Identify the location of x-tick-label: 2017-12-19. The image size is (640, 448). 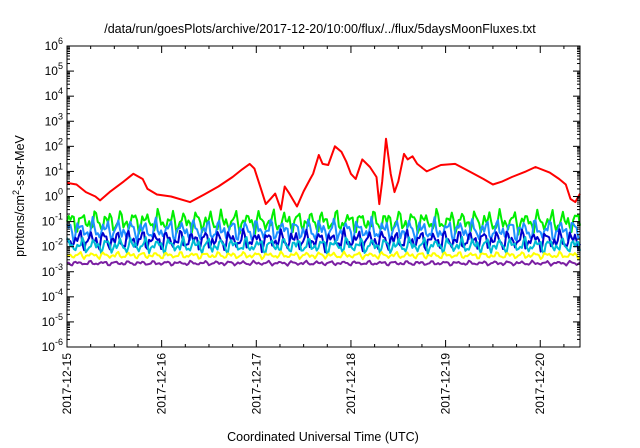
(446, 384).